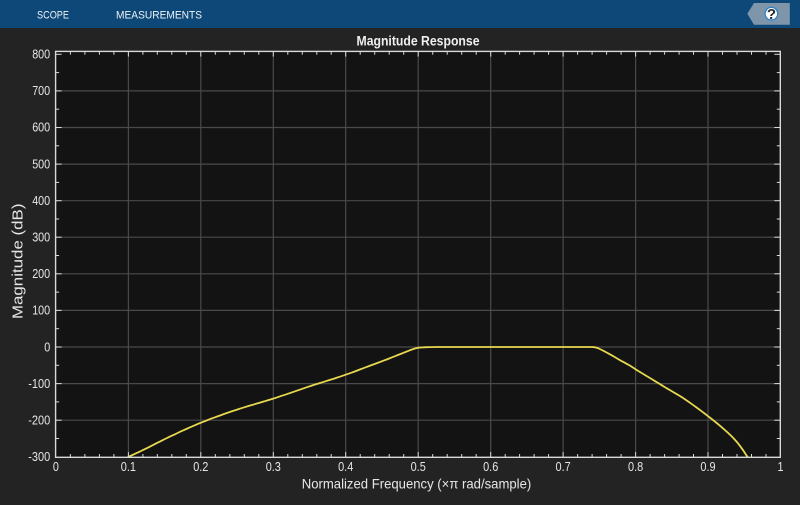 The width and height of the screenshot is (800, 505). I want to click on svg-text: Magnitude Response, so click(418, 41).